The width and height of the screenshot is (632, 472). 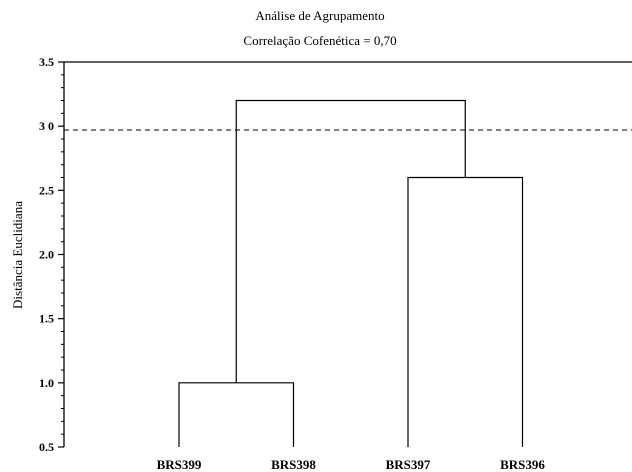 I want to click on chart-subtitle: Correlação Cofenética = 0,70, so click(x=319, y=40).